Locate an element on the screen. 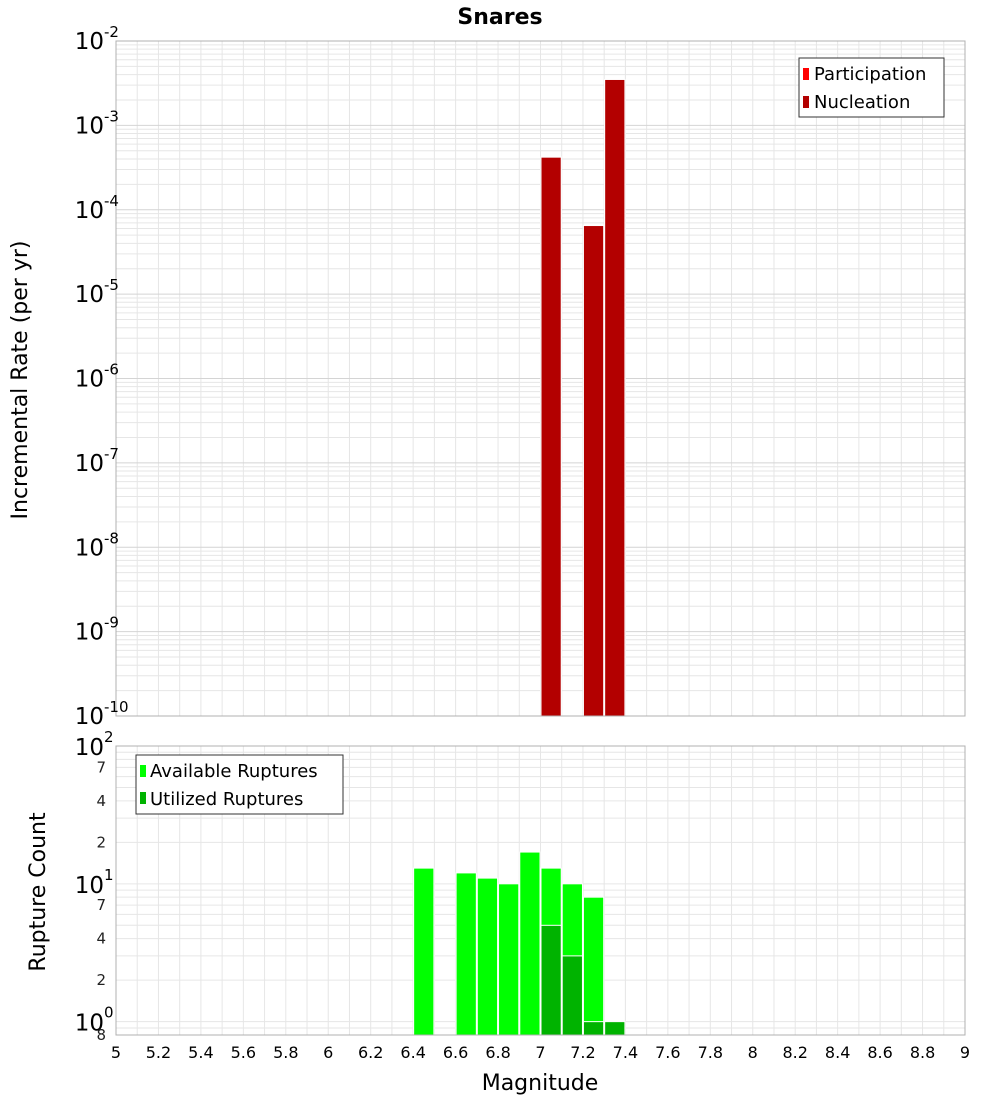 Image resolution: width=1000 pixels, height=1100 pixels. x-tick-label: 5.6 is located at coordinates (243, 1052).